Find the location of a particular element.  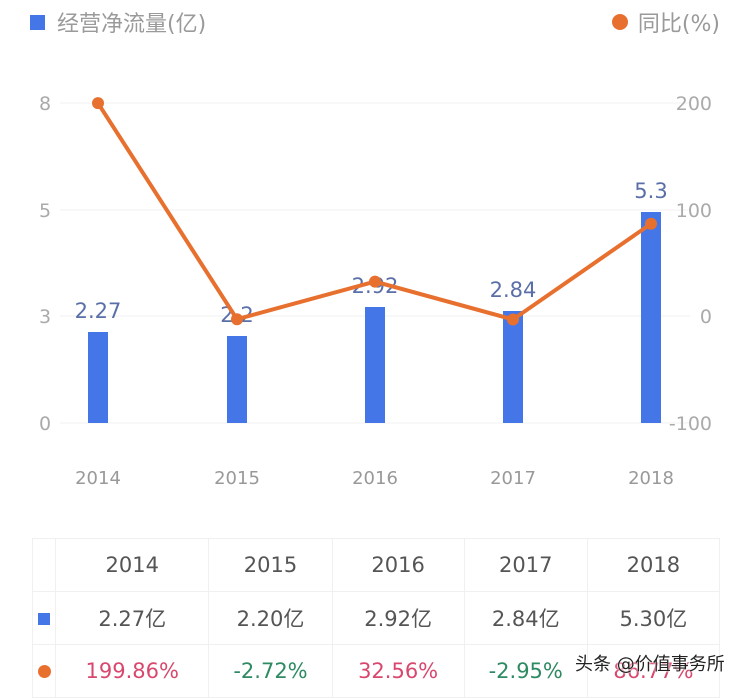

table-cell: 199.86% is located at coordinates (132, 671).